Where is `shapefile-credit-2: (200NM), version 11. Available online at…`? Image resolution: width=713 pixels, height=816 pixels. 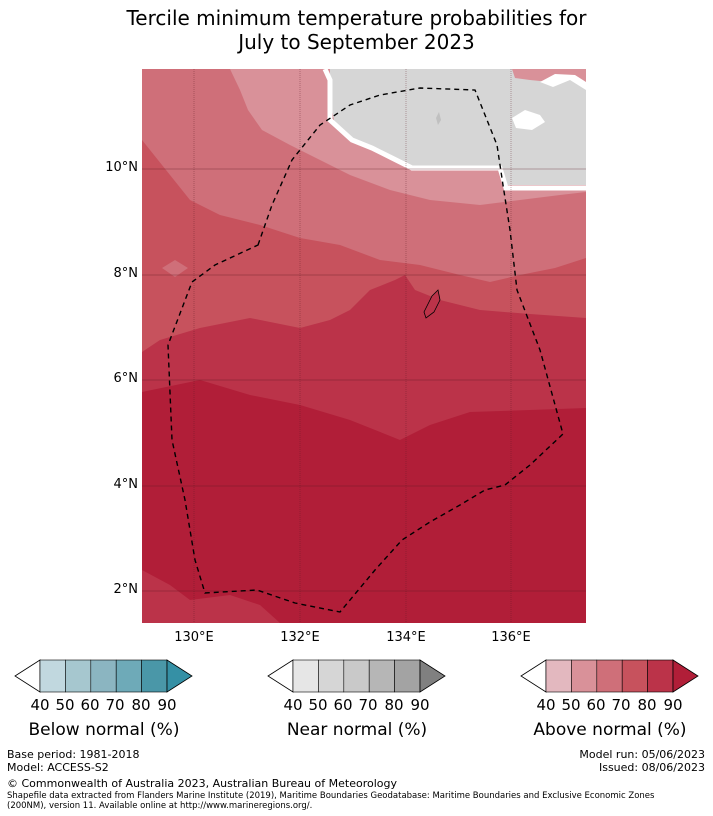 shapefile-credit-2: (200NM), version 11. Available online at… is located at coordinates (160, 806).